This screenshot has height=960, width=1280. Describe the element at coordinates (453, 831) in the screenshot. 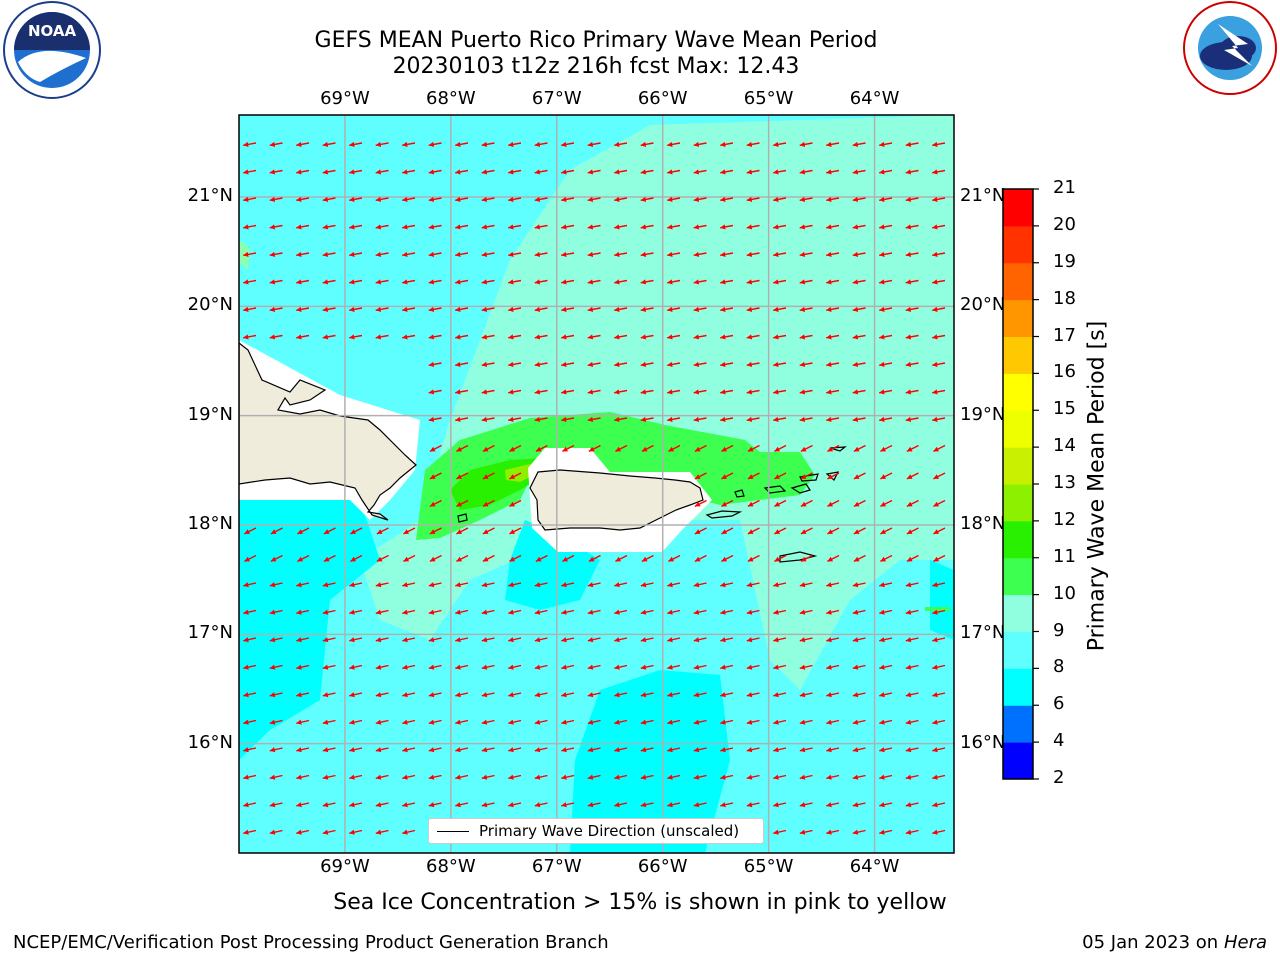

I see `legend-line-icon` at that location.